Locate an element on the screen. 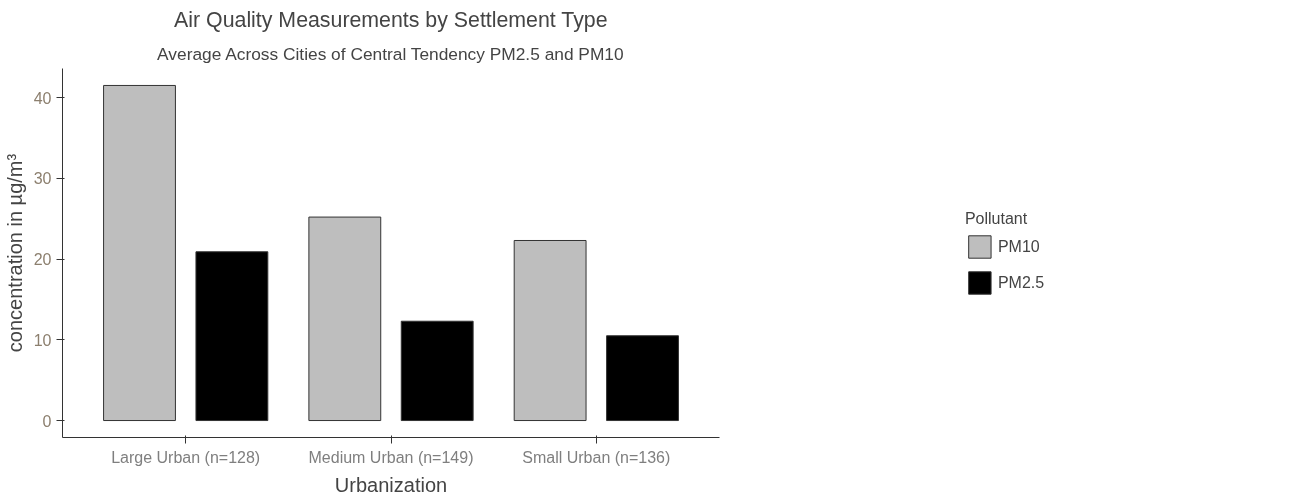 This screenshot has width=1299, height=503. chart-title: Air Quality Measurements by Settlement Type is located at coordinates (391, 19).